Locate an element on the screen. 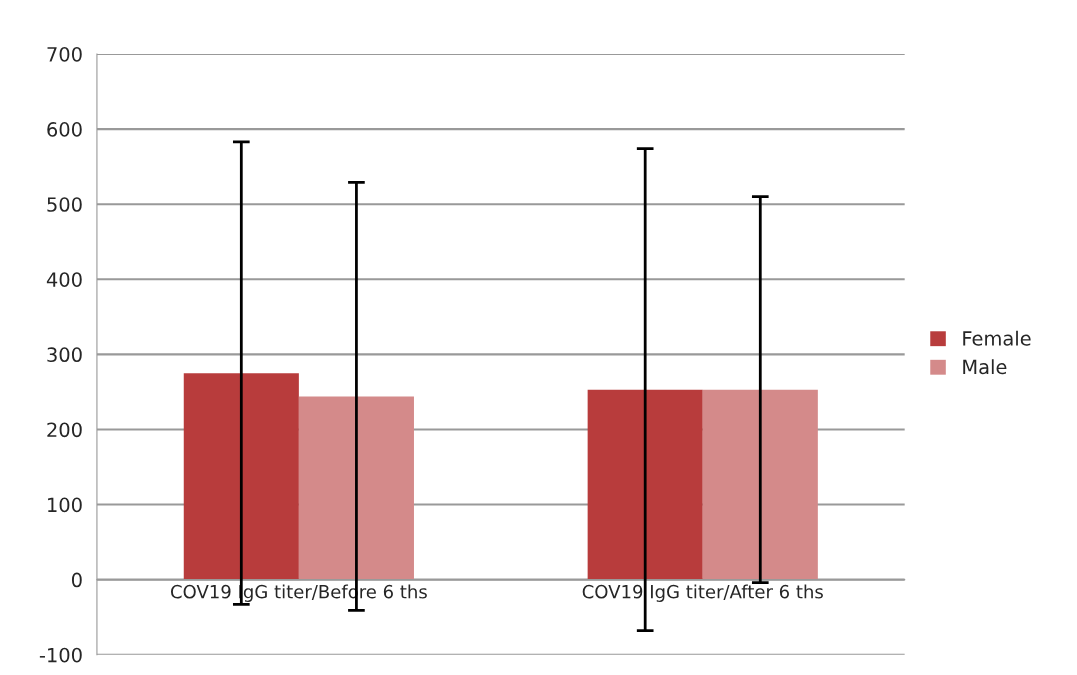 Image resolution: width=1077 pixels, height=675 pixels. y-tick-label: 600 is located at coordinates (64, 129).